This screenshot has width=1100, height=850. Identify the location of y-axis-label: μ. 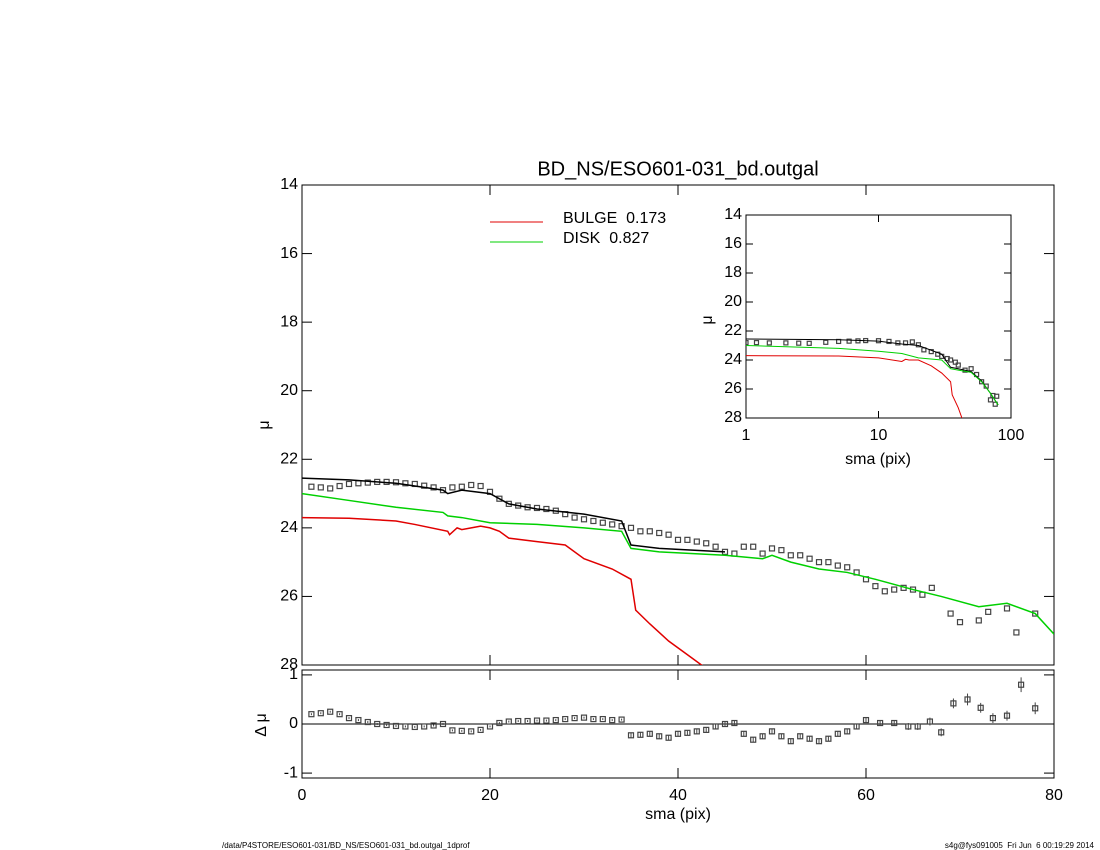
(264, 424).